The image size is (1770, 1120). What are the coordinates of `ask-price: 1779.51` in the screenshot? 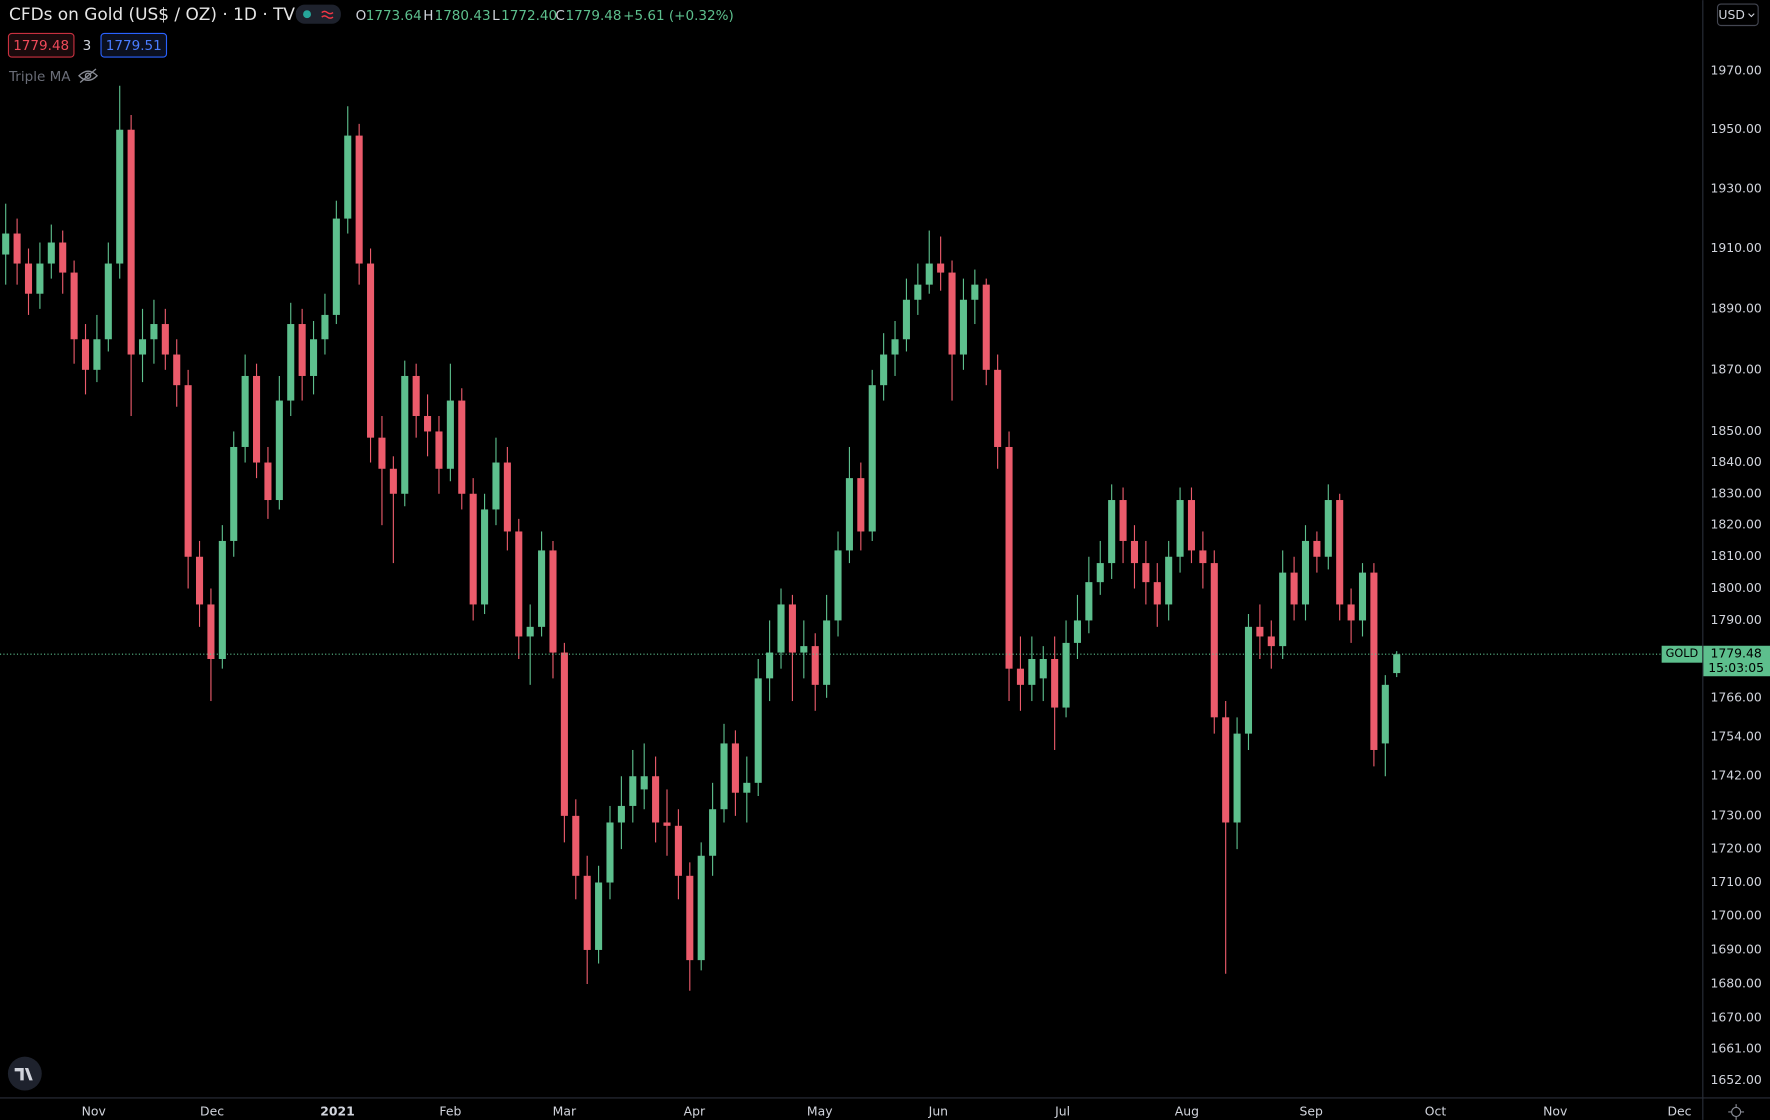 It's located at (134, 46).